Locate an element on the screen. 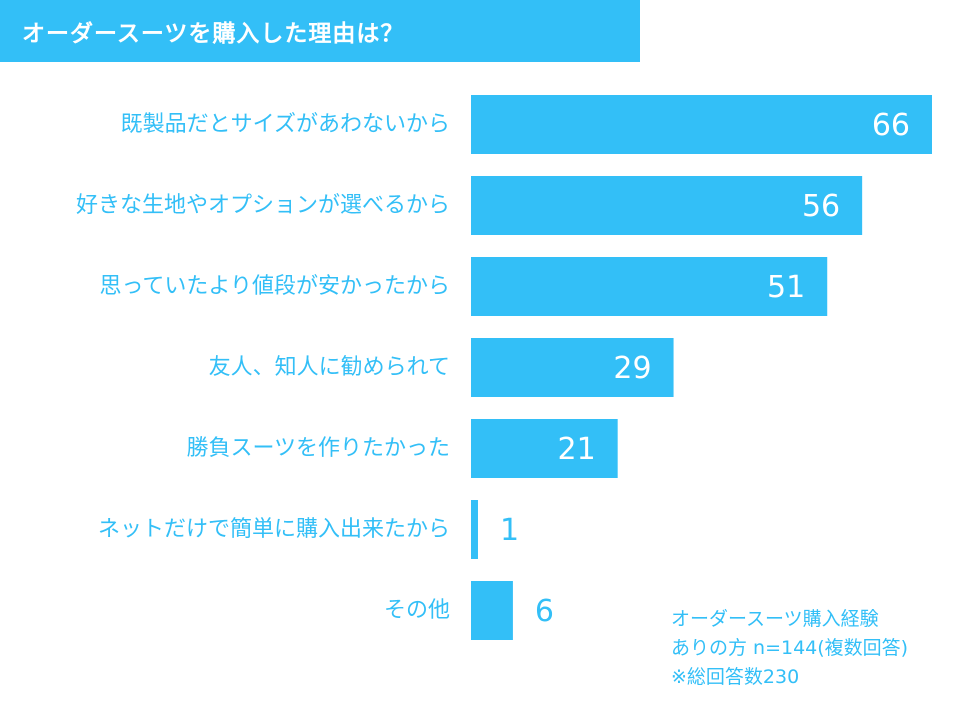 Image resolution: width=960 pixels, height=720 pixels. category-label-6: ネットだけで簡単に購入出来たから is located at coordinates (274, 529).